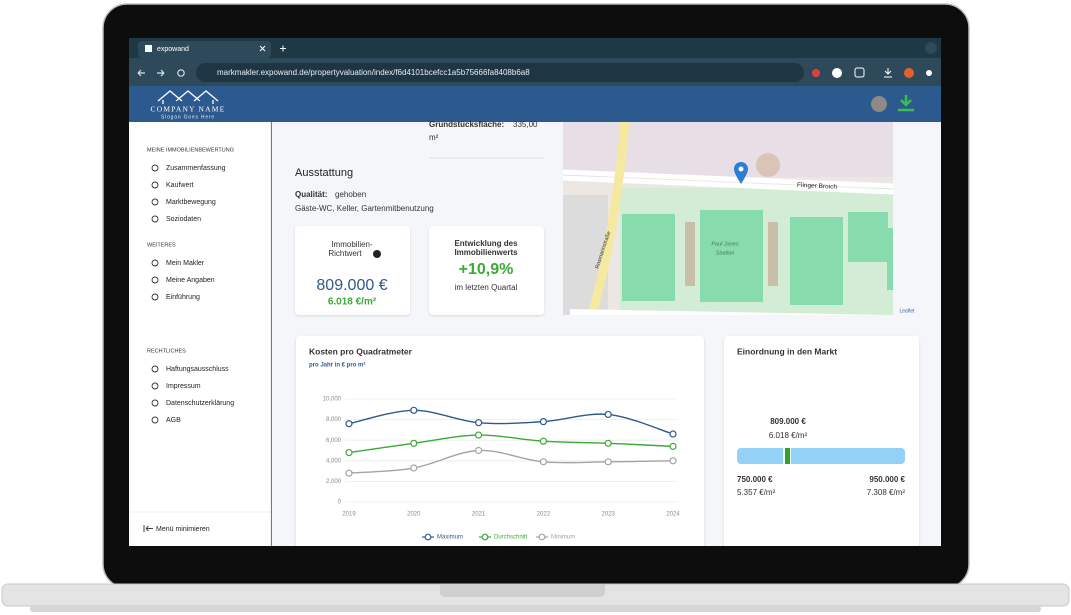  What do you see at coordinates (414, 515) in the screenshot?
I see `x-tick-label: 2020` at bounding box center [414, 515].